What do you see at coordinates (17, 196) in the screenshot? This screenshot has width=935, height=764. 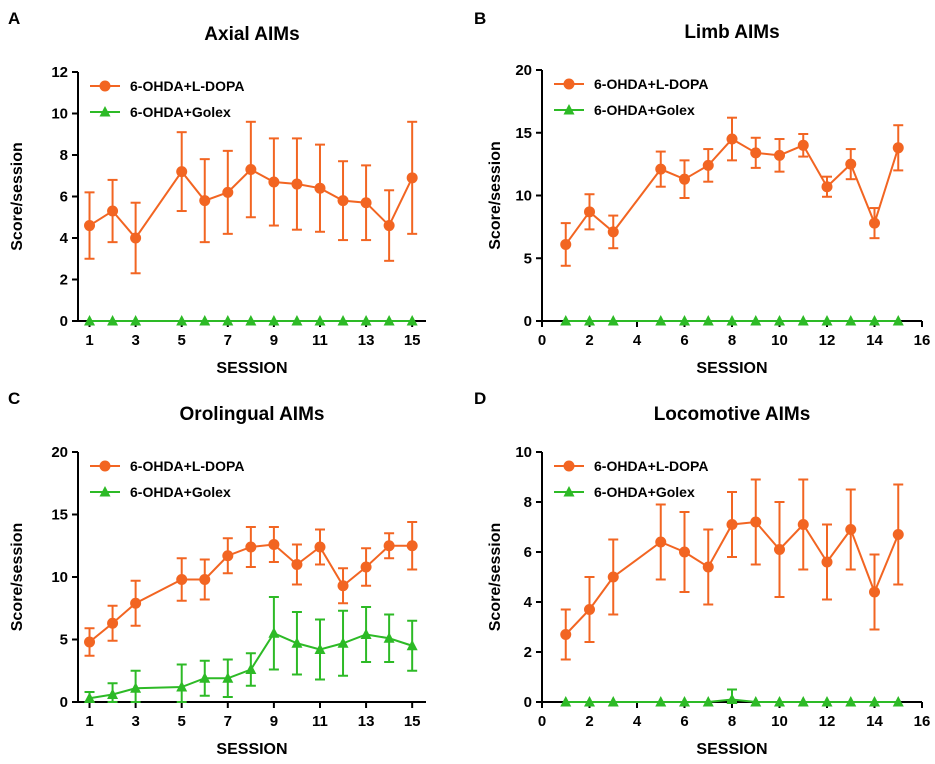 I see `y-axis-label: Score/session` at bounding box center [17, 196].